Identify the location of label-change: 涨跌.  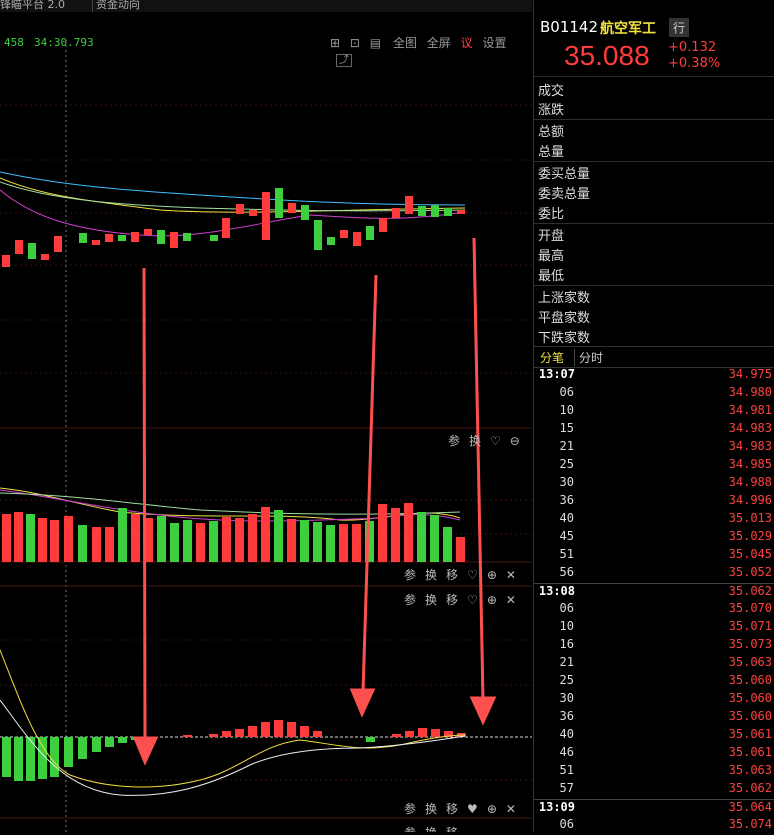
(551, 110).